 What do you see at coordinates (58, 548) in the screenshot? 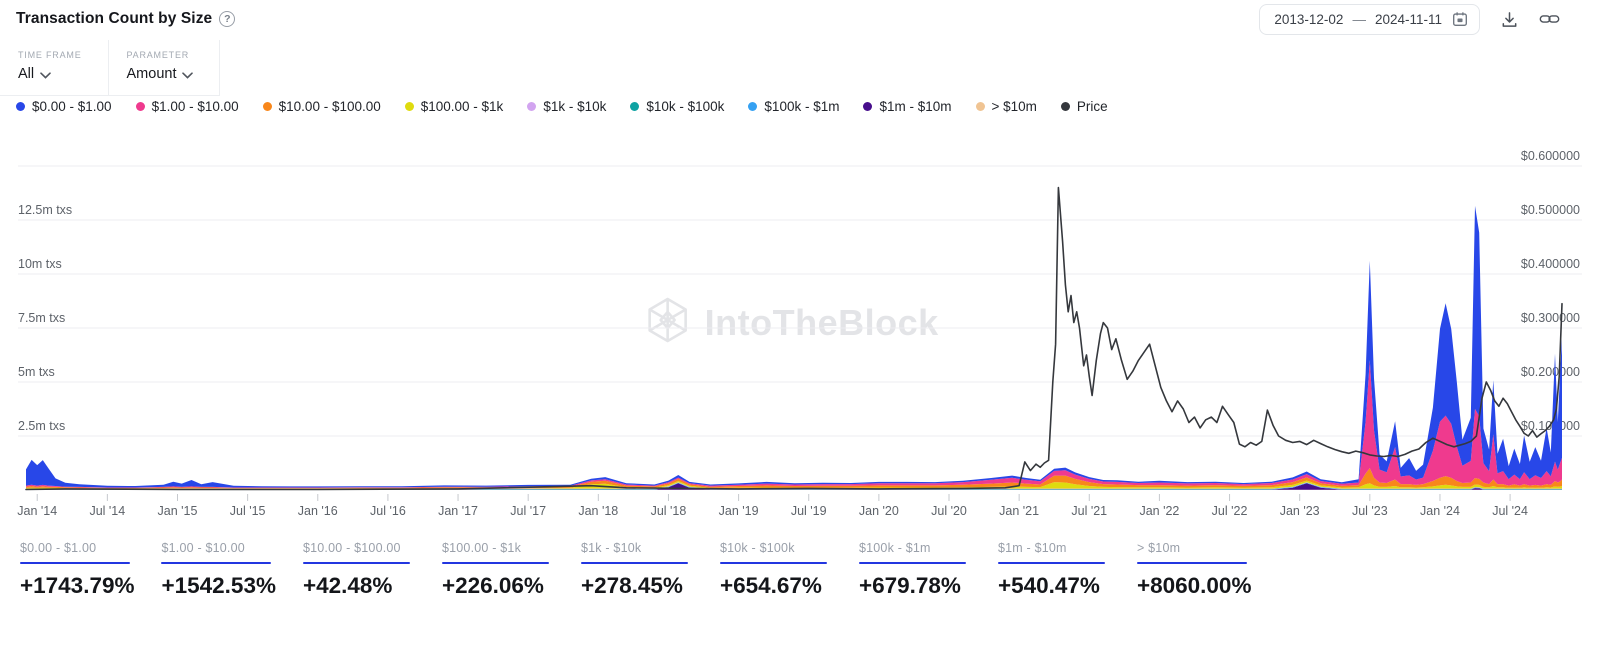
I see `stat-label: $0.00 - $1.00` at bounding box center [58, 548].